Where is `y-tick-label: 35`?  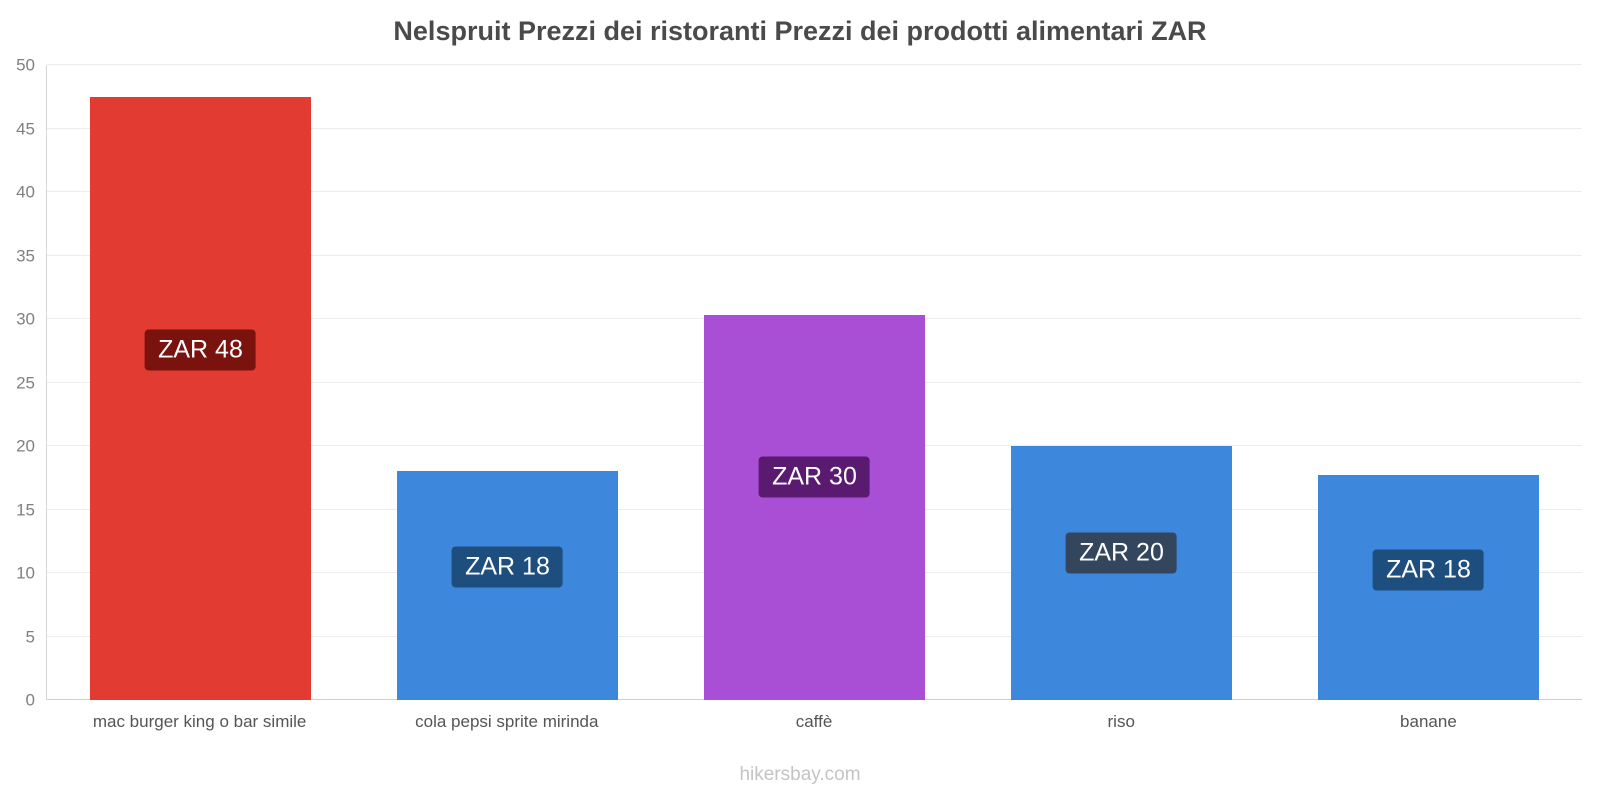 y-tick-label: 35 is located at coordinates (25, 255).